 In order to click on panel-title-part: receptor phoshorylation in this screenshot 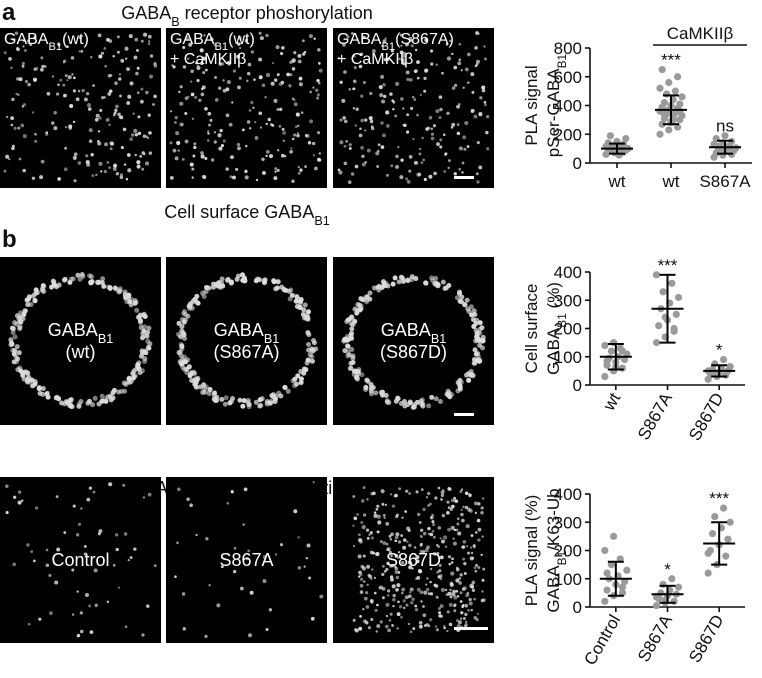, I will do `click(276, 13)`.